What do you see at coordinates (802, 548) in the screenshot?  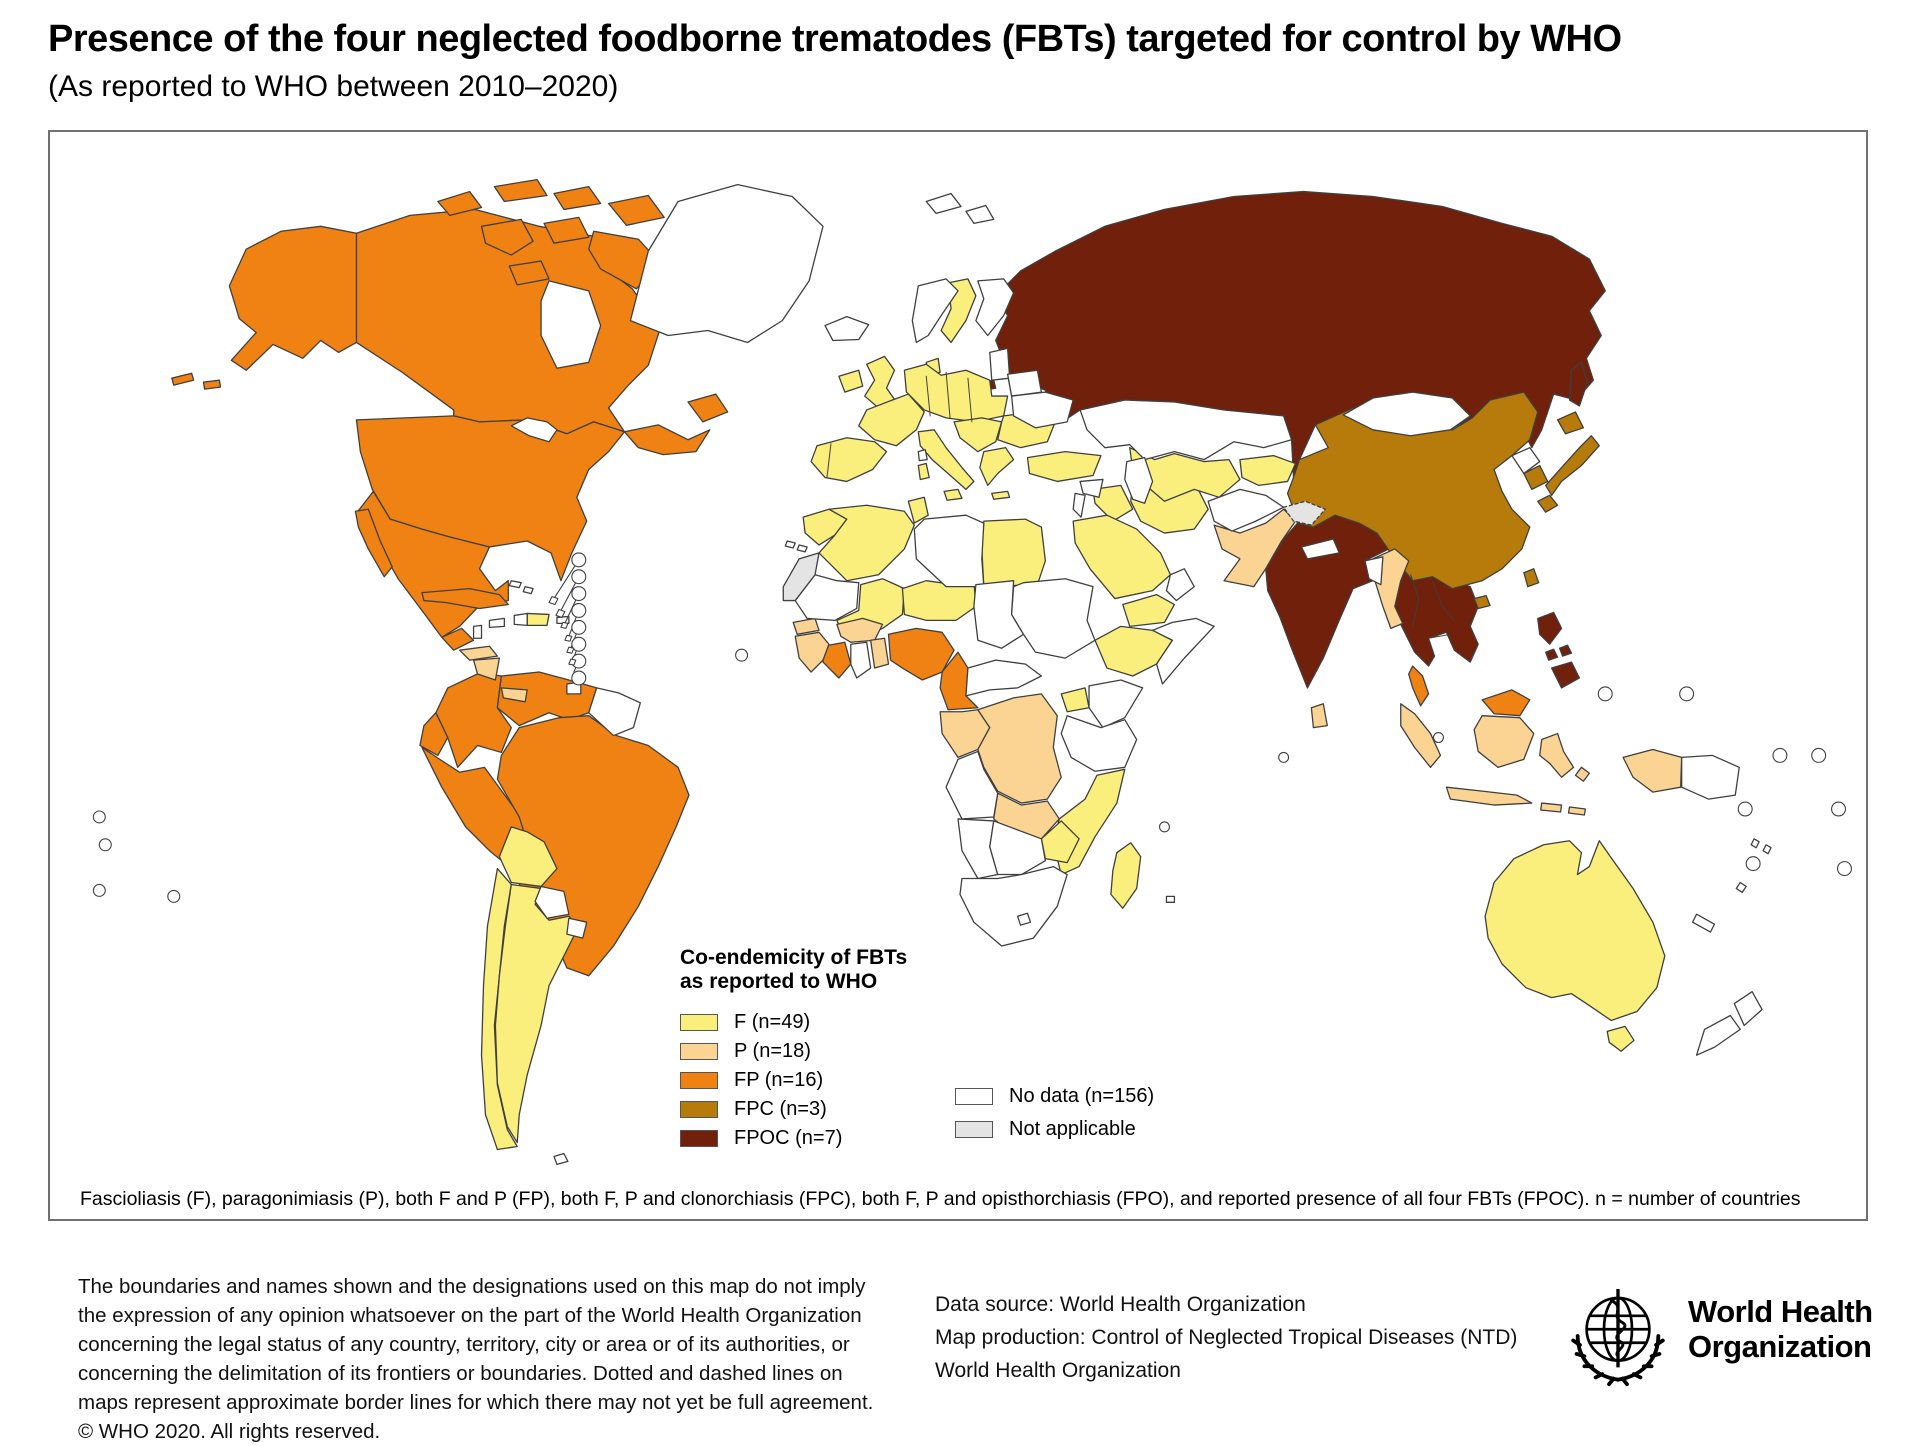 I see `region-canary-islands` at bounding box center [802, 548].